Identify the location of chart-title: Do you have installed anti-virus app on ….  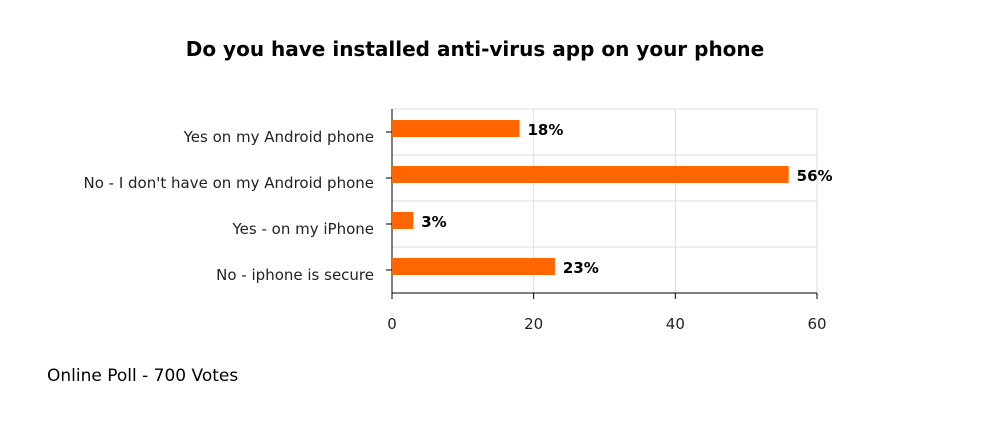
(475, 49).